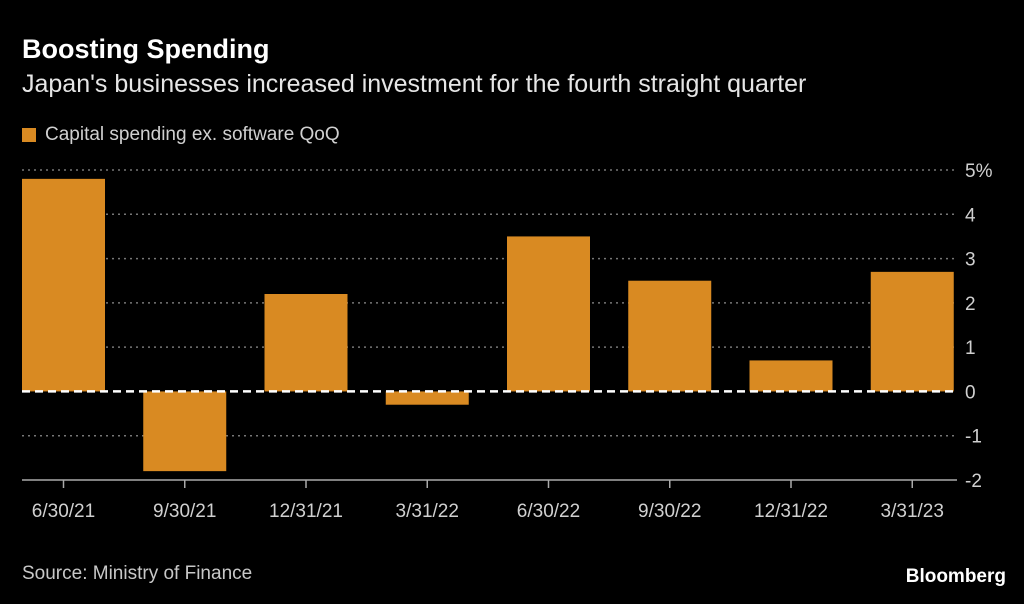  I want to click on source-note: Source: Ministry of Finance, so click(137, 573).